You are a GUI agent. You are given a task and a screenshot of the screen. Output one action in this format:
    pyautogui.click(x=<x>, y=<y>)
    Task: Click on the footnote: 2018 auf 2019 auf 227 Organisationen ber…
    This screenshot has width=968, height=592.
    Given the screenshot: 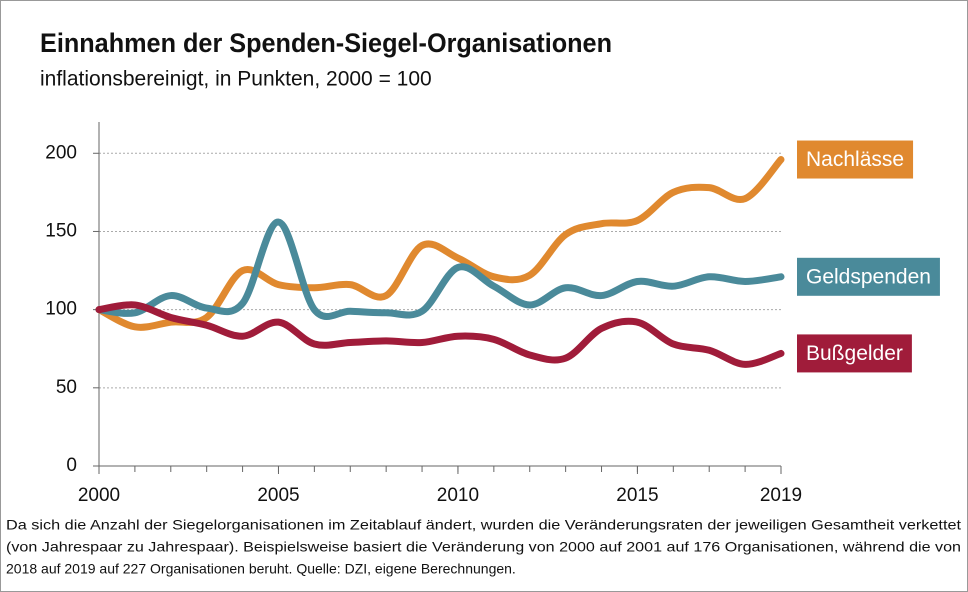 What is the action you would take?
    pyautogui.click(x=261, y=569)
    